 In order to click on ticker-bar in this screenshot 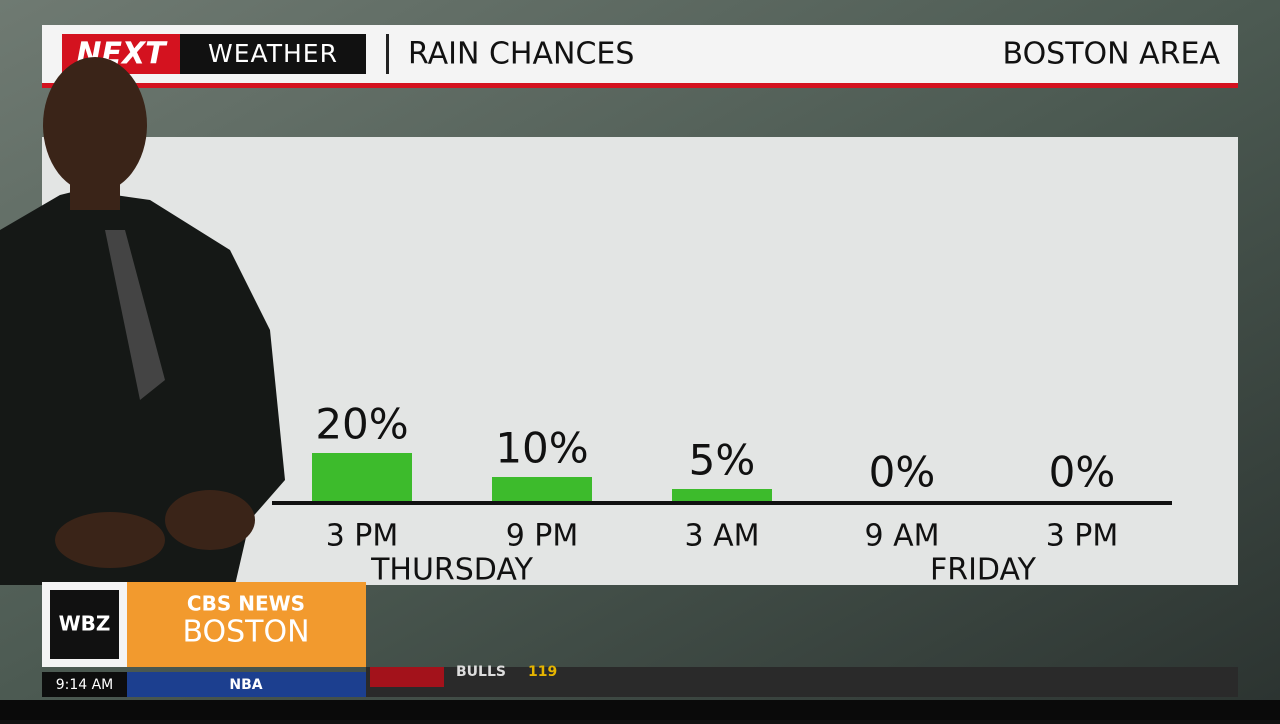, I will do `click(802, 682)`.